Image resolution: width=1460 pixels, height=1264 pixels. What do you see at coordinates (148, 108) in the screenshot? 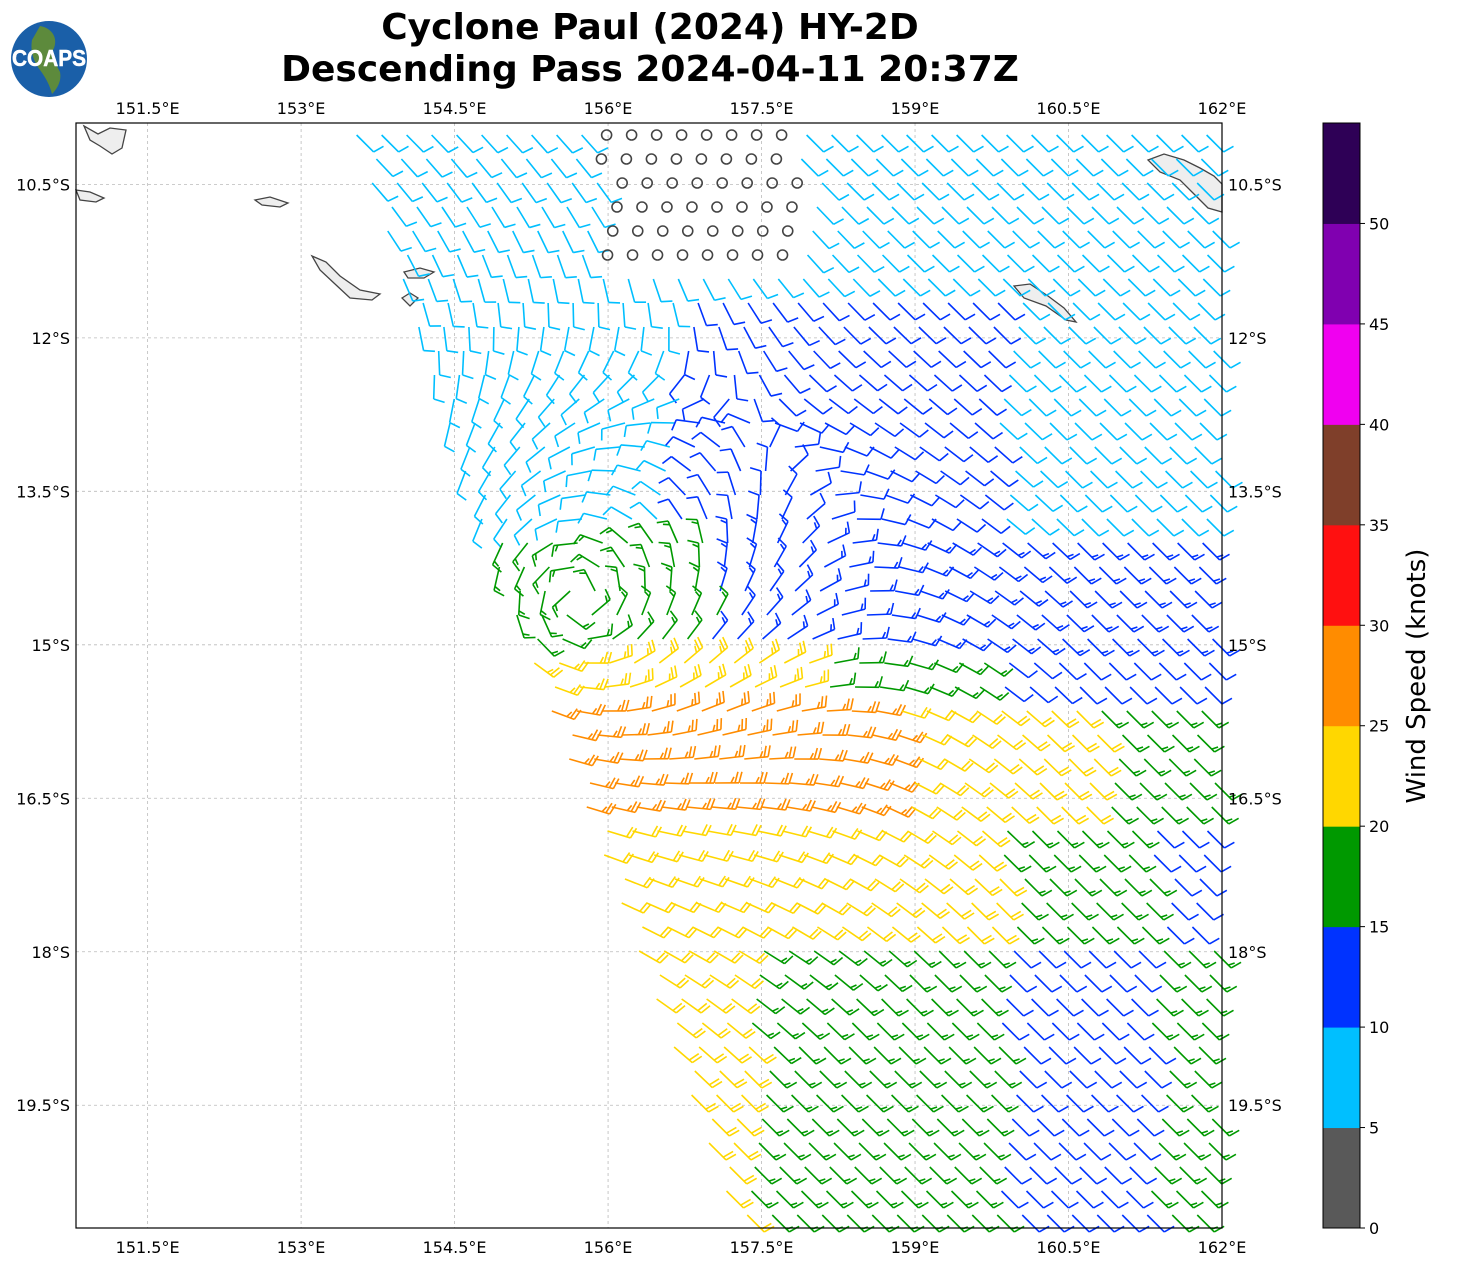
I see `lon-tick-label: 151.5°E` at bounding box center [148, 108].